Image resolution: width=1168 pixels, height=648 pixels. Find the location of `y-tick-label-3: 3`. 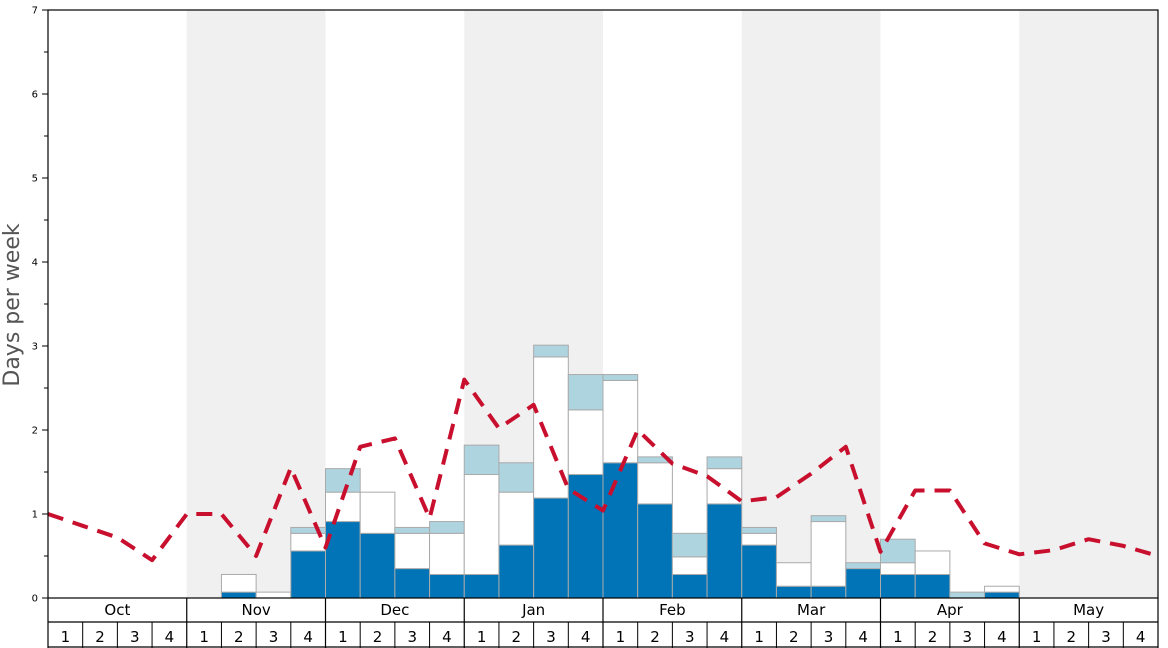

y-tick-label-3: 3 is located at coordinates (35, 347).